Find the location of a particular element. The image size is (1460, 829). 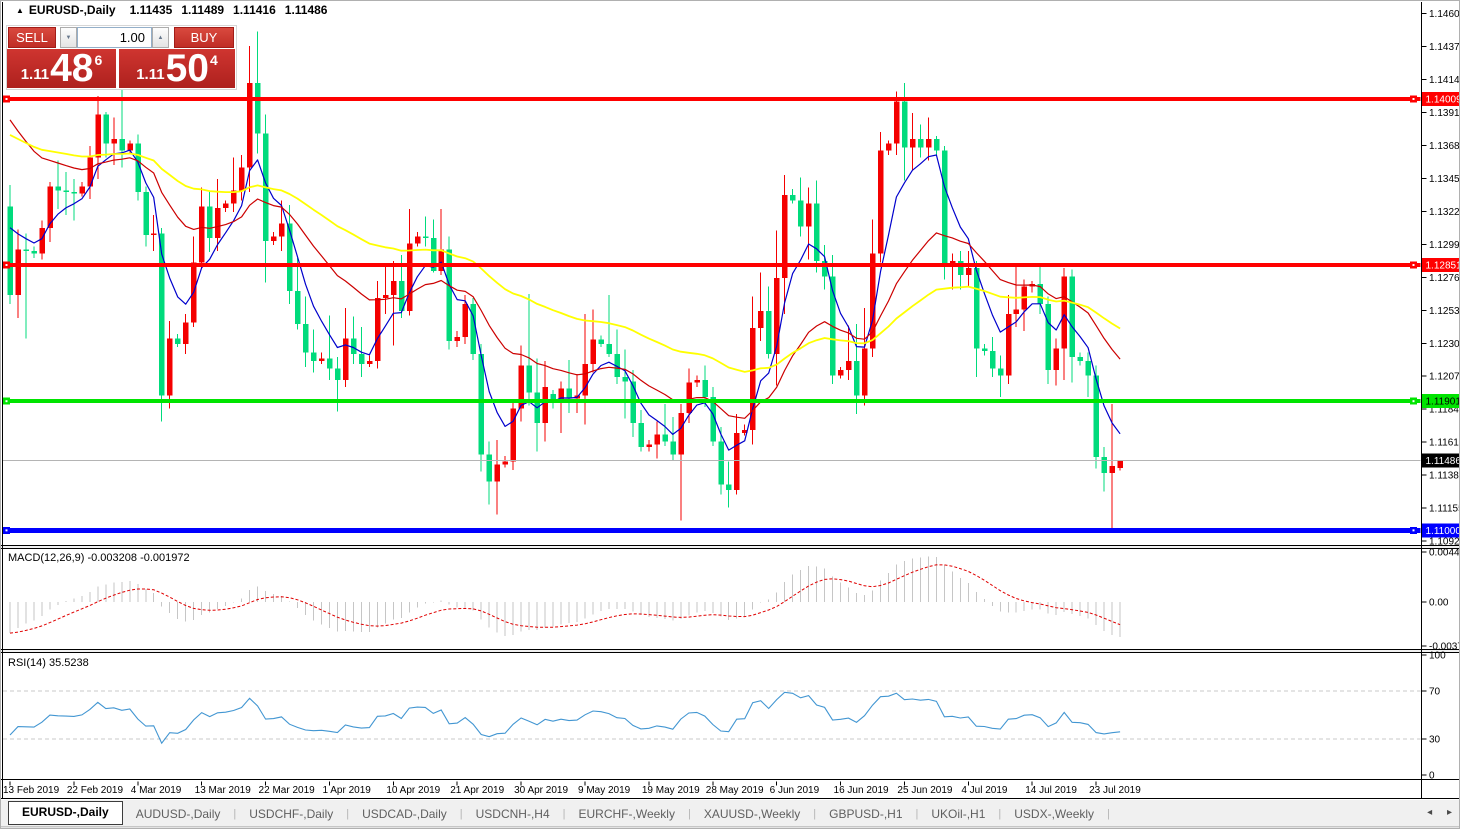

date-label: 22 Mar 2019 is located at coordinates (287, 790).